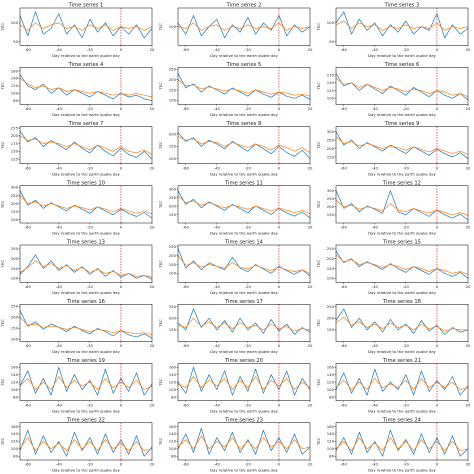 The height and width of the screenshot is (474, 474). Describe the element at coordinates (15, 127) in the screenshot. I see `y-tick-label: 225` at that location.